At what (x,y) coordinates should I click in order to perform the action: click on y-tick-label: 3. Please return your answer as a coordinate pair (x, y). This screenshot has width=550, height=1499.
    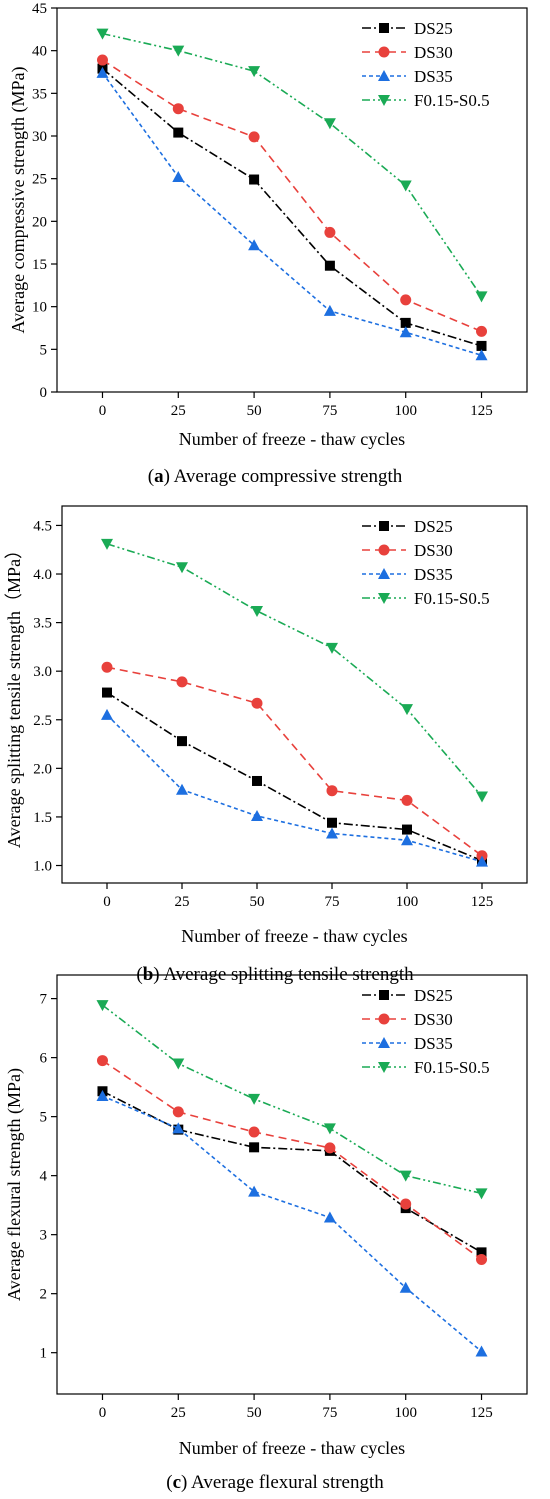
    Looking at the image, I should click on (44, 1236).